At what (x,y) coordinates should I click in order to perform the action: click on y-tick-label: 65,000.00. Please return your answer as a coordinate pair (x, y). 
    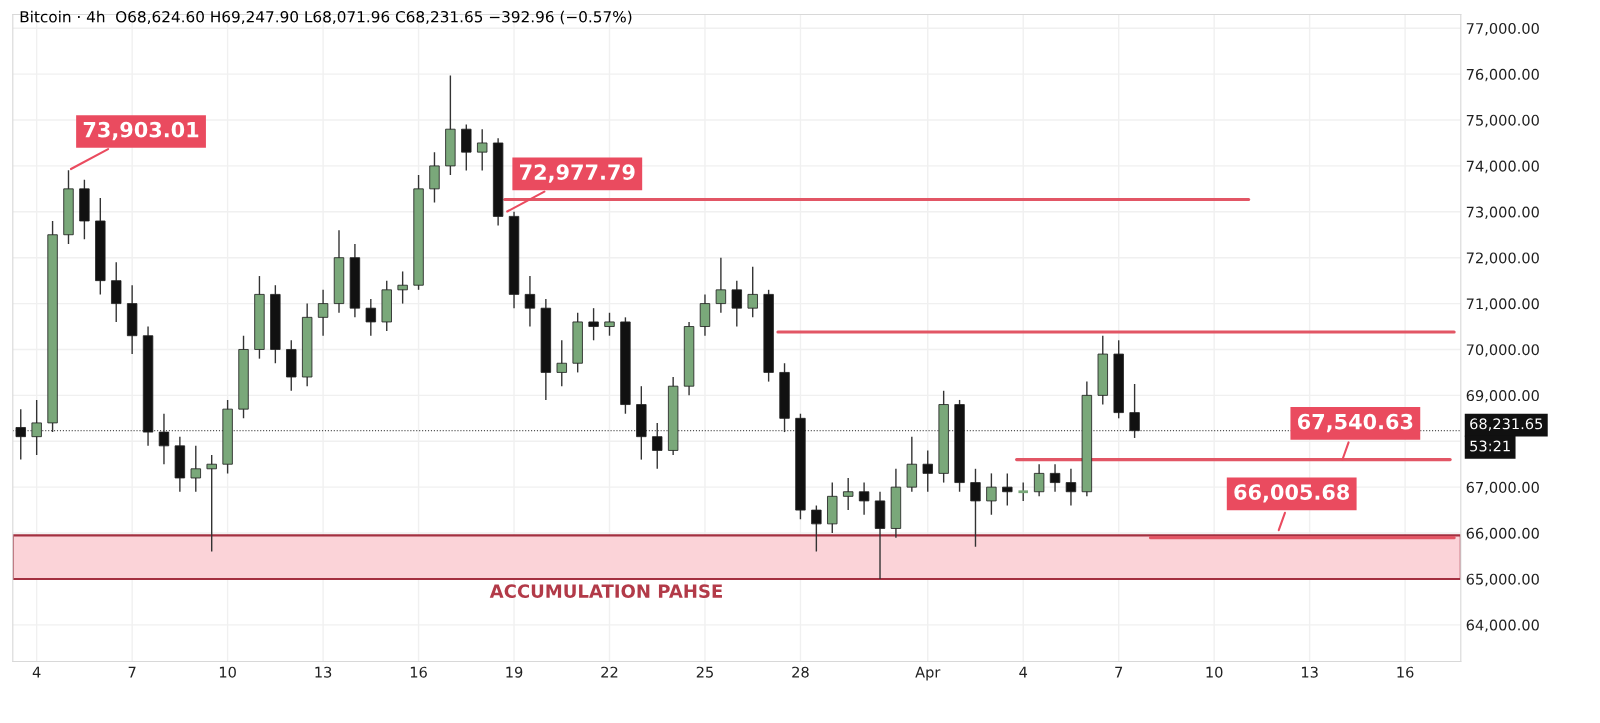
    Looking at the image, I should click on (1502, 580).